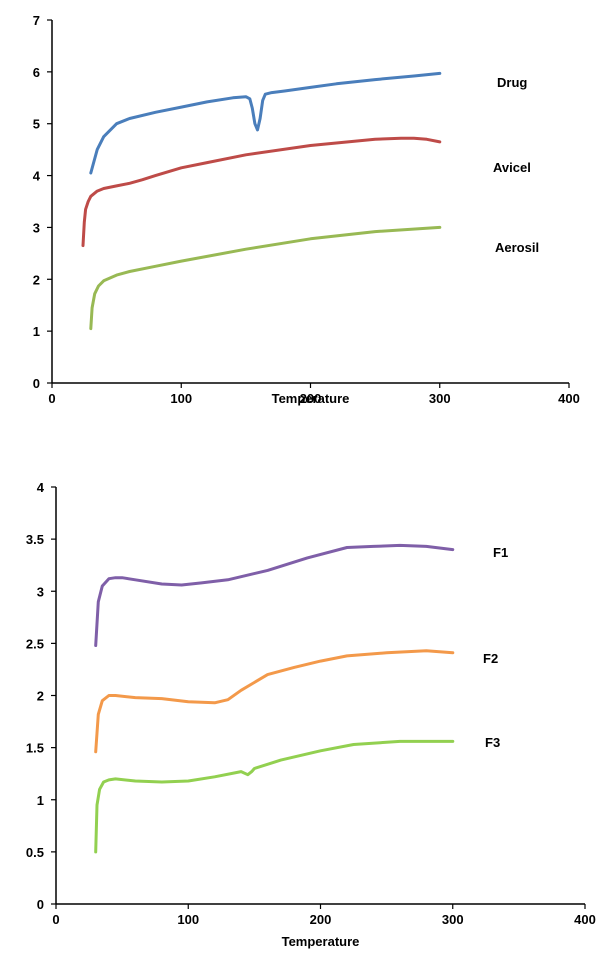 The width and height of the screenshot is (614, 966). Describe the element at coordinates (490, 658) in the screenshot. I see `series-label-f2: F2` at that location.